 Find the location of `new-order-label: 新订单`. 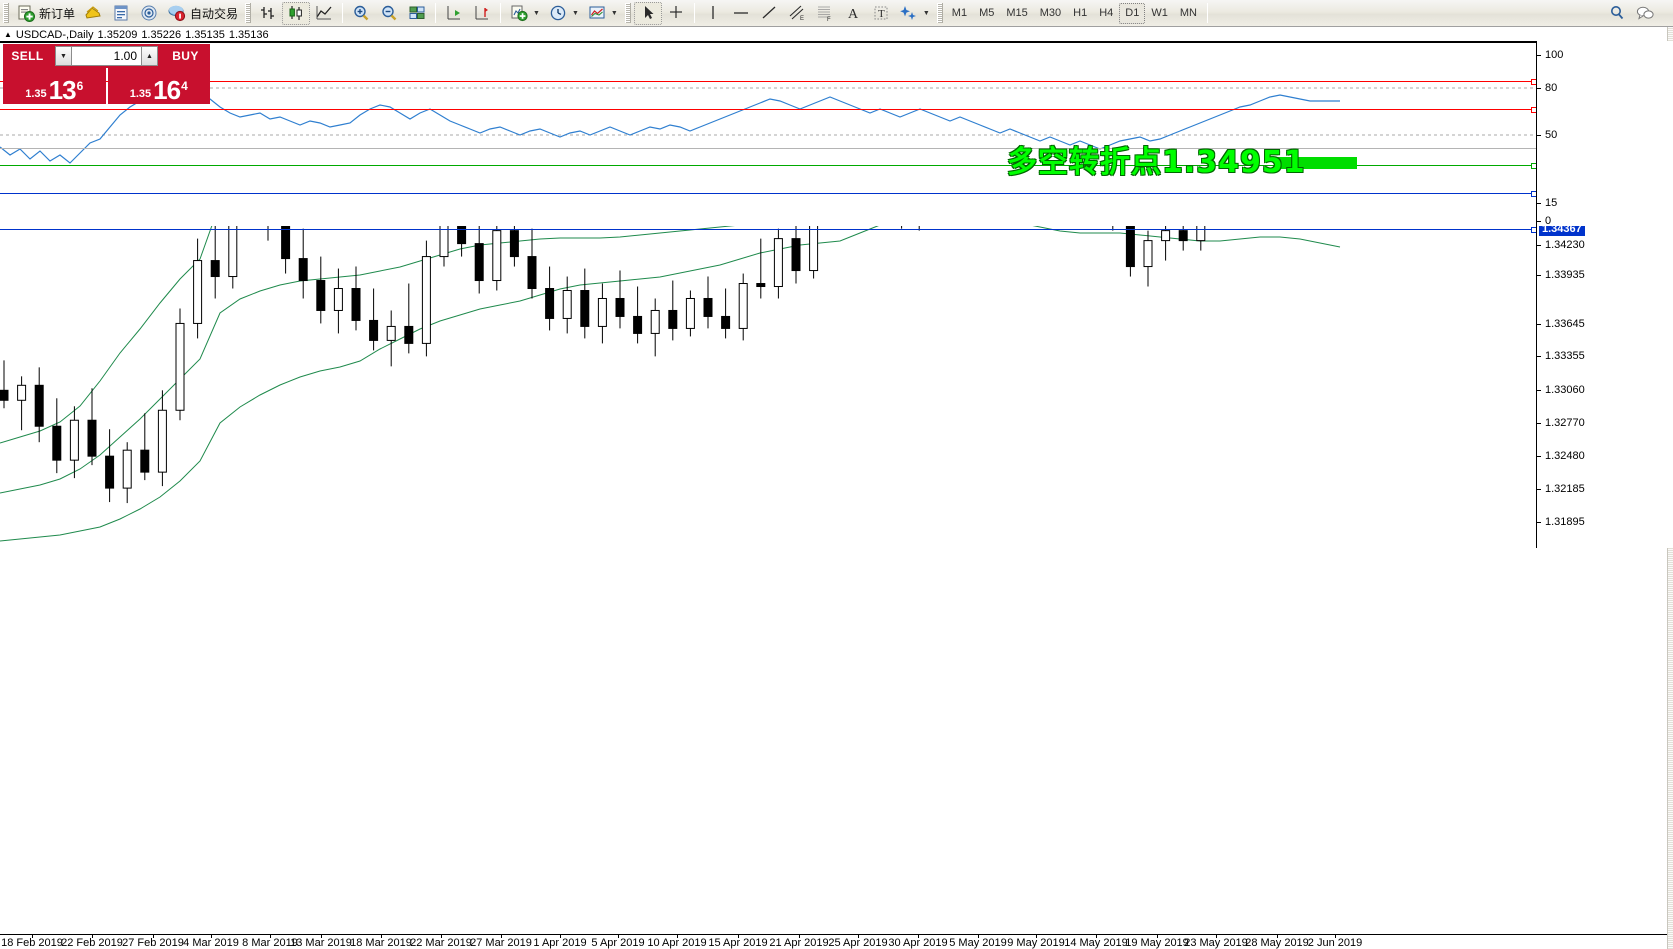

new-order-label: 新订单 is located at coordinates (57, 13).